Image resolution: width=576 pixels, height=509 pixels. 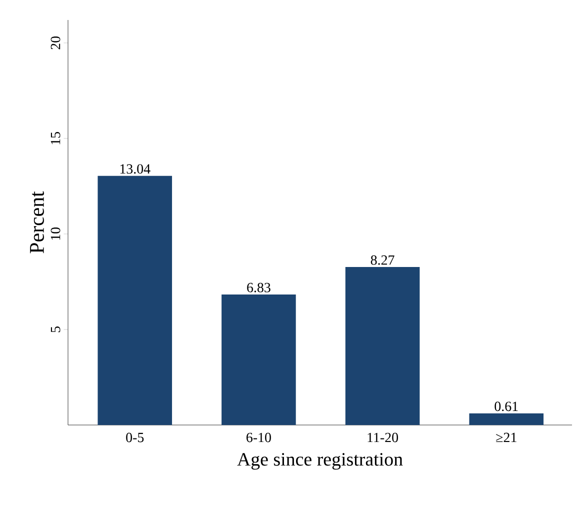 What do you see at coordinates (135, 437) in the screenshot?
I see `x-tick-label: 0-5` at bounding box center [135, 437].